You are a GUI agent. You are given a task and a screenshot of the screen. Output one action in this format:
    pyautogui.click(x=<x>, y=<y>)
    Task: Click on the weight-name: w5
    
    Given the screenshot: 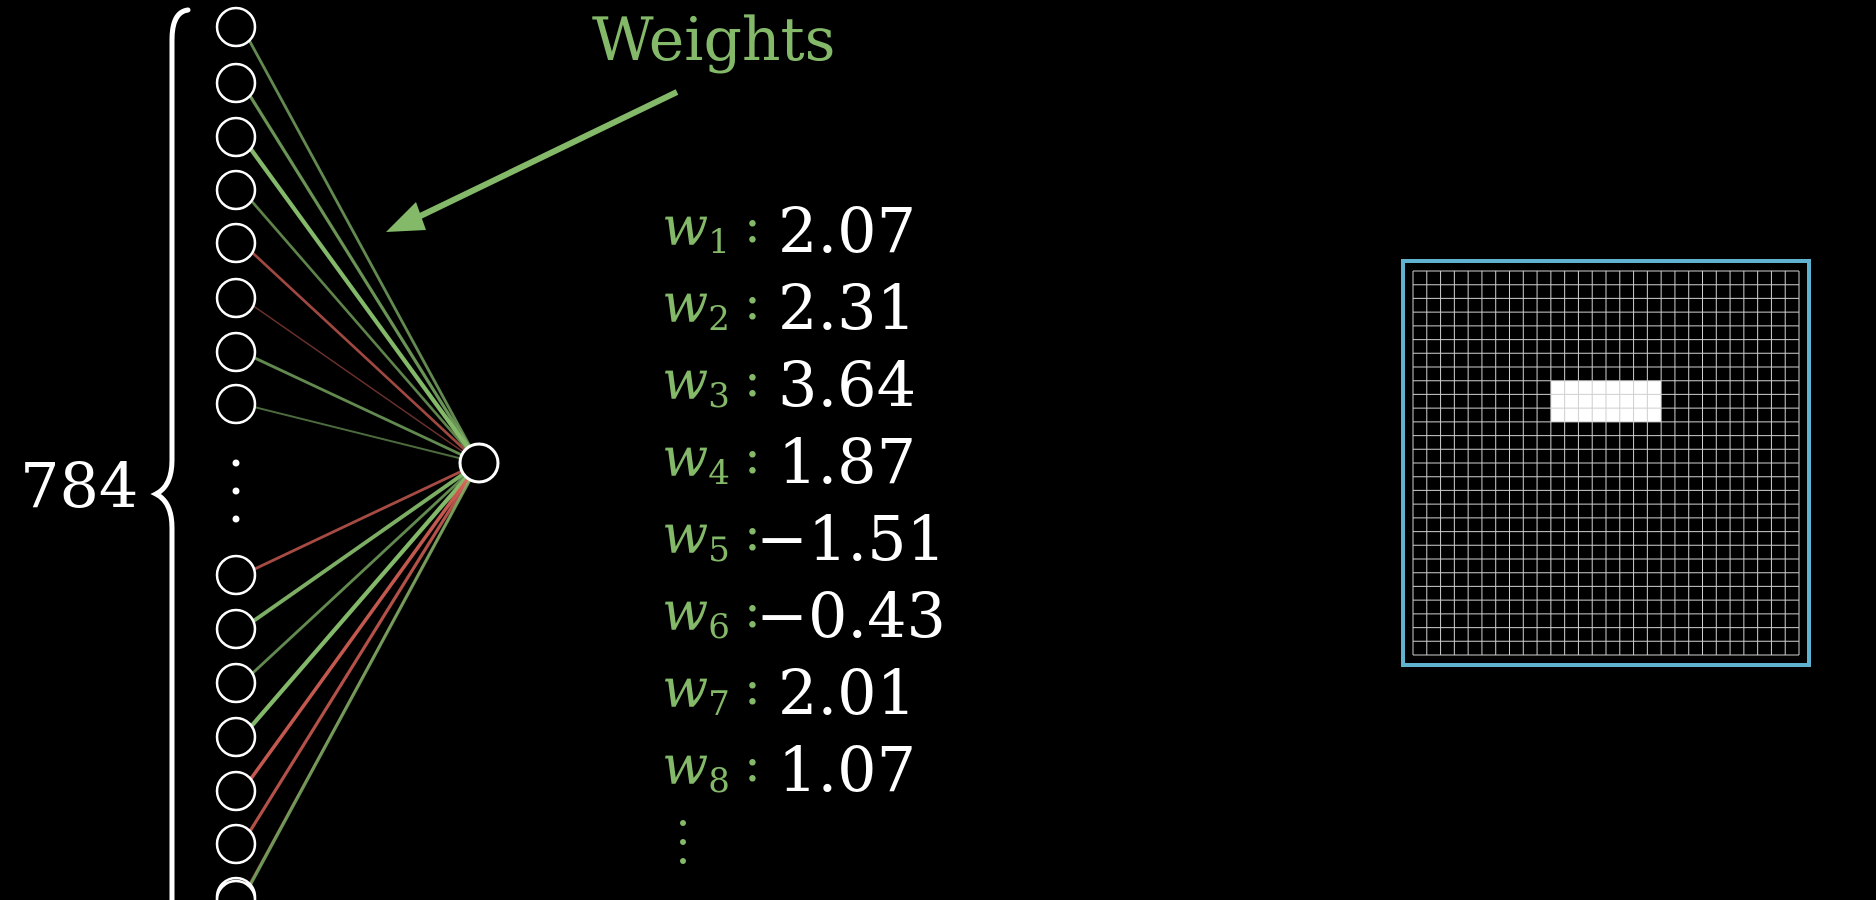 What is the action you would take?
    pyautogui.click(x=696, y=536)
    